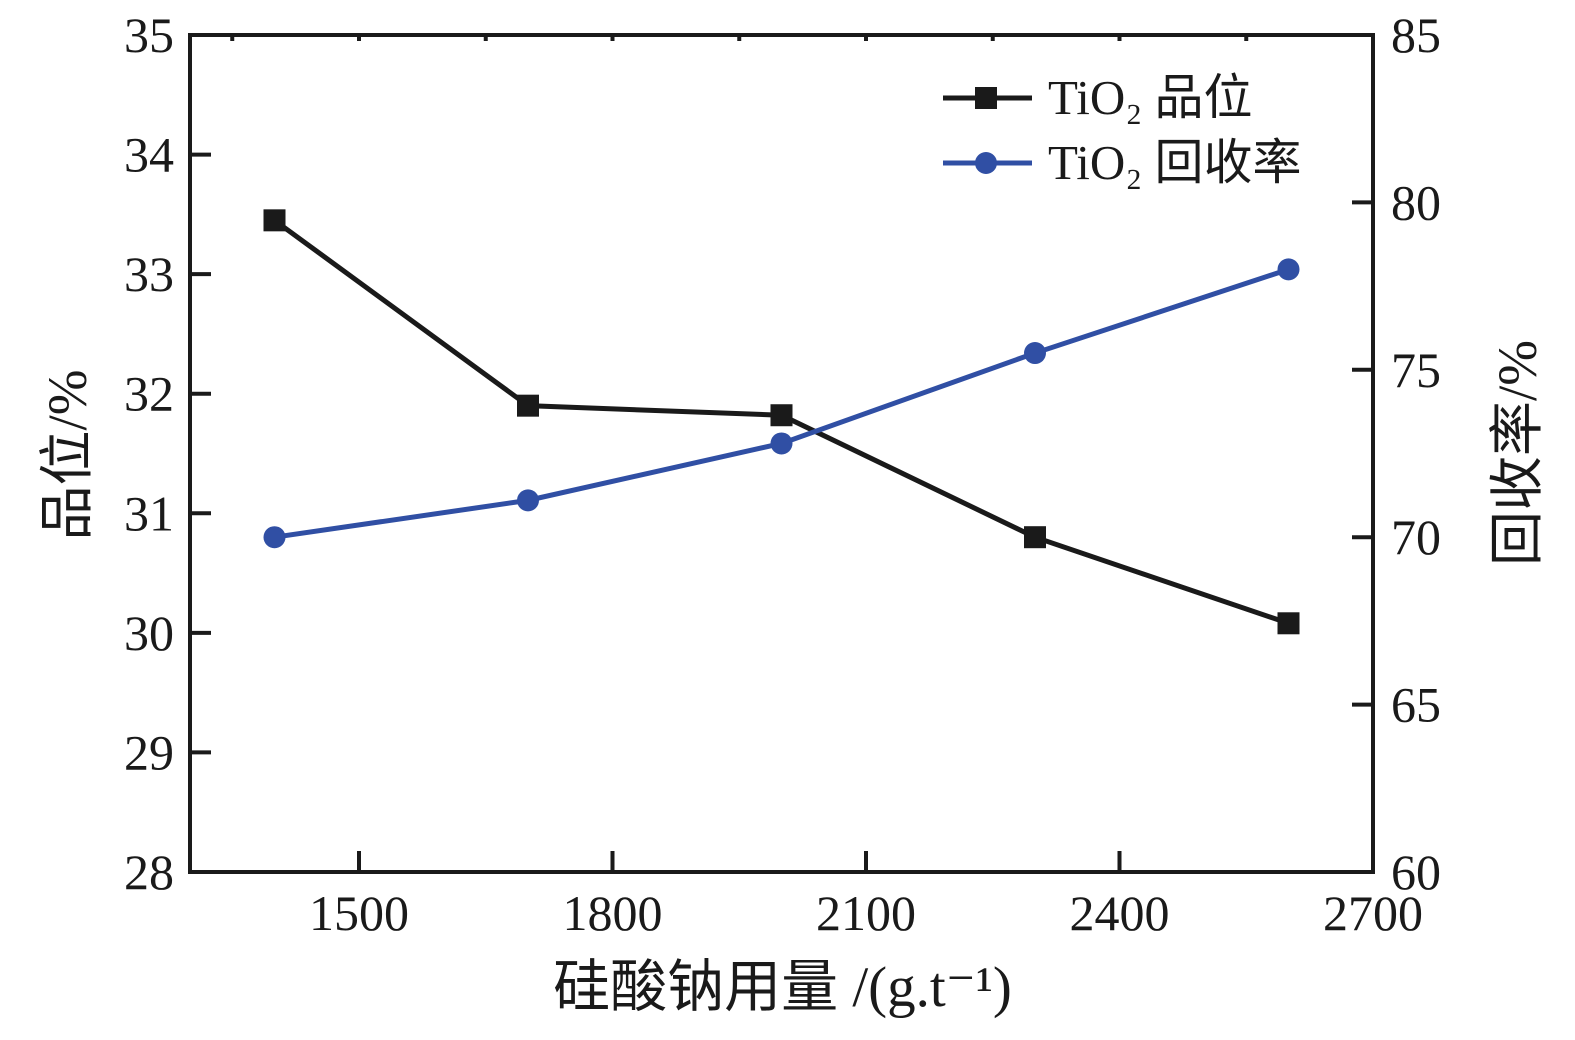  Describe the element at coordinates (149, 35) in the screenshot. I see `y-left-tick-label: 35` at that location.